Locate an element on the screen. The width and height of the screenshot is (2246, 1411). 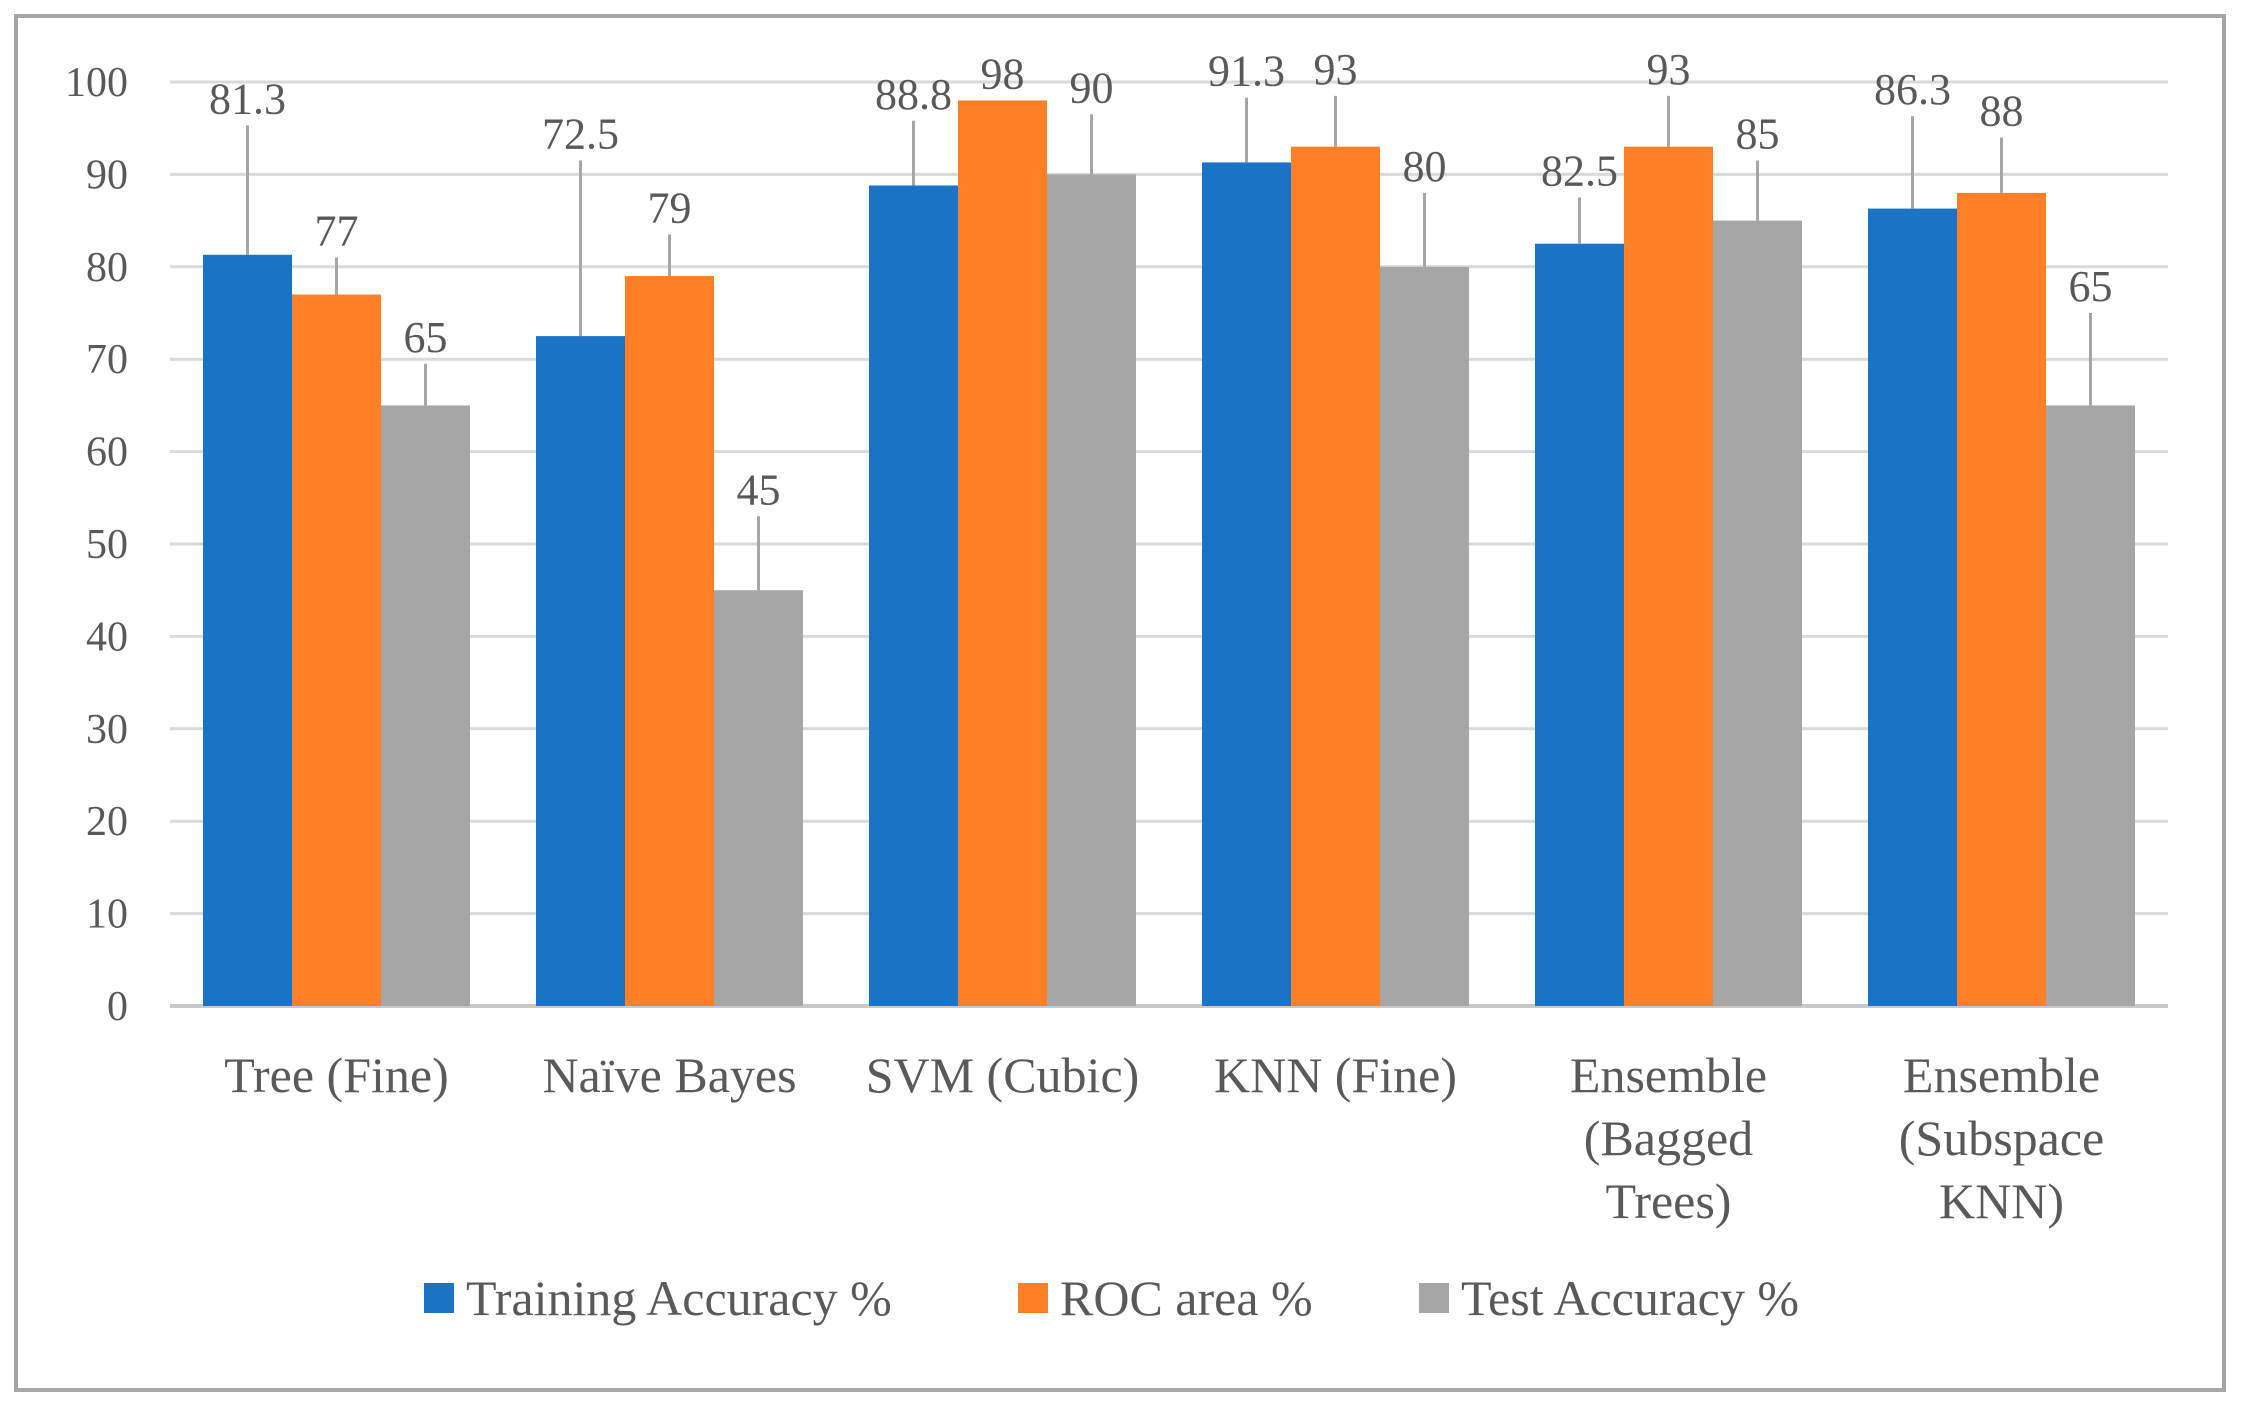
category-label-5: Ensemble (Subspace KNN) is located at coordinates (2002, 1138).